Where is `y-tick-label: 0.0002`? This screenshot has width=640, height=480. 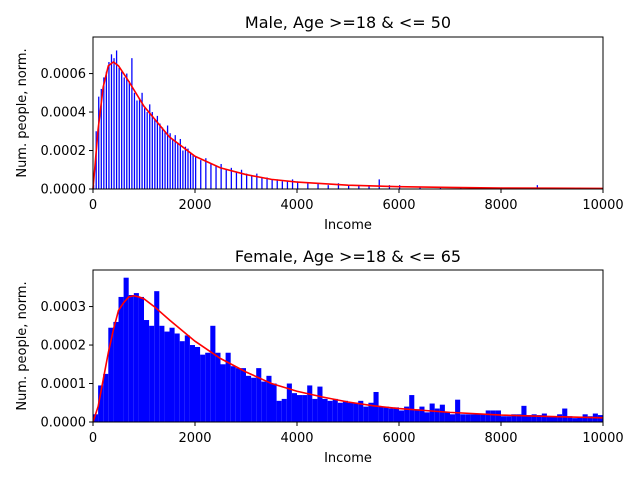
y-tick-label: 0.0002 is located at coordinates (64, 151).